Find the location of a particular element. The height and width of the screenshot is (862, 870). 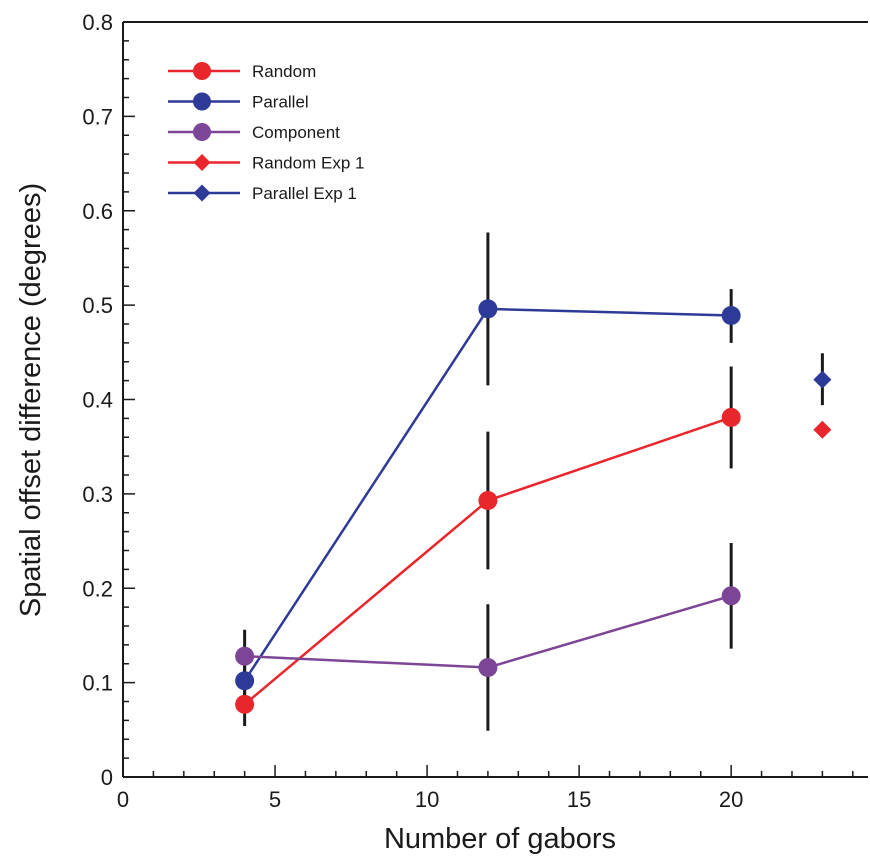

x-tick-label: 10 is located at coordinates (427, 799).